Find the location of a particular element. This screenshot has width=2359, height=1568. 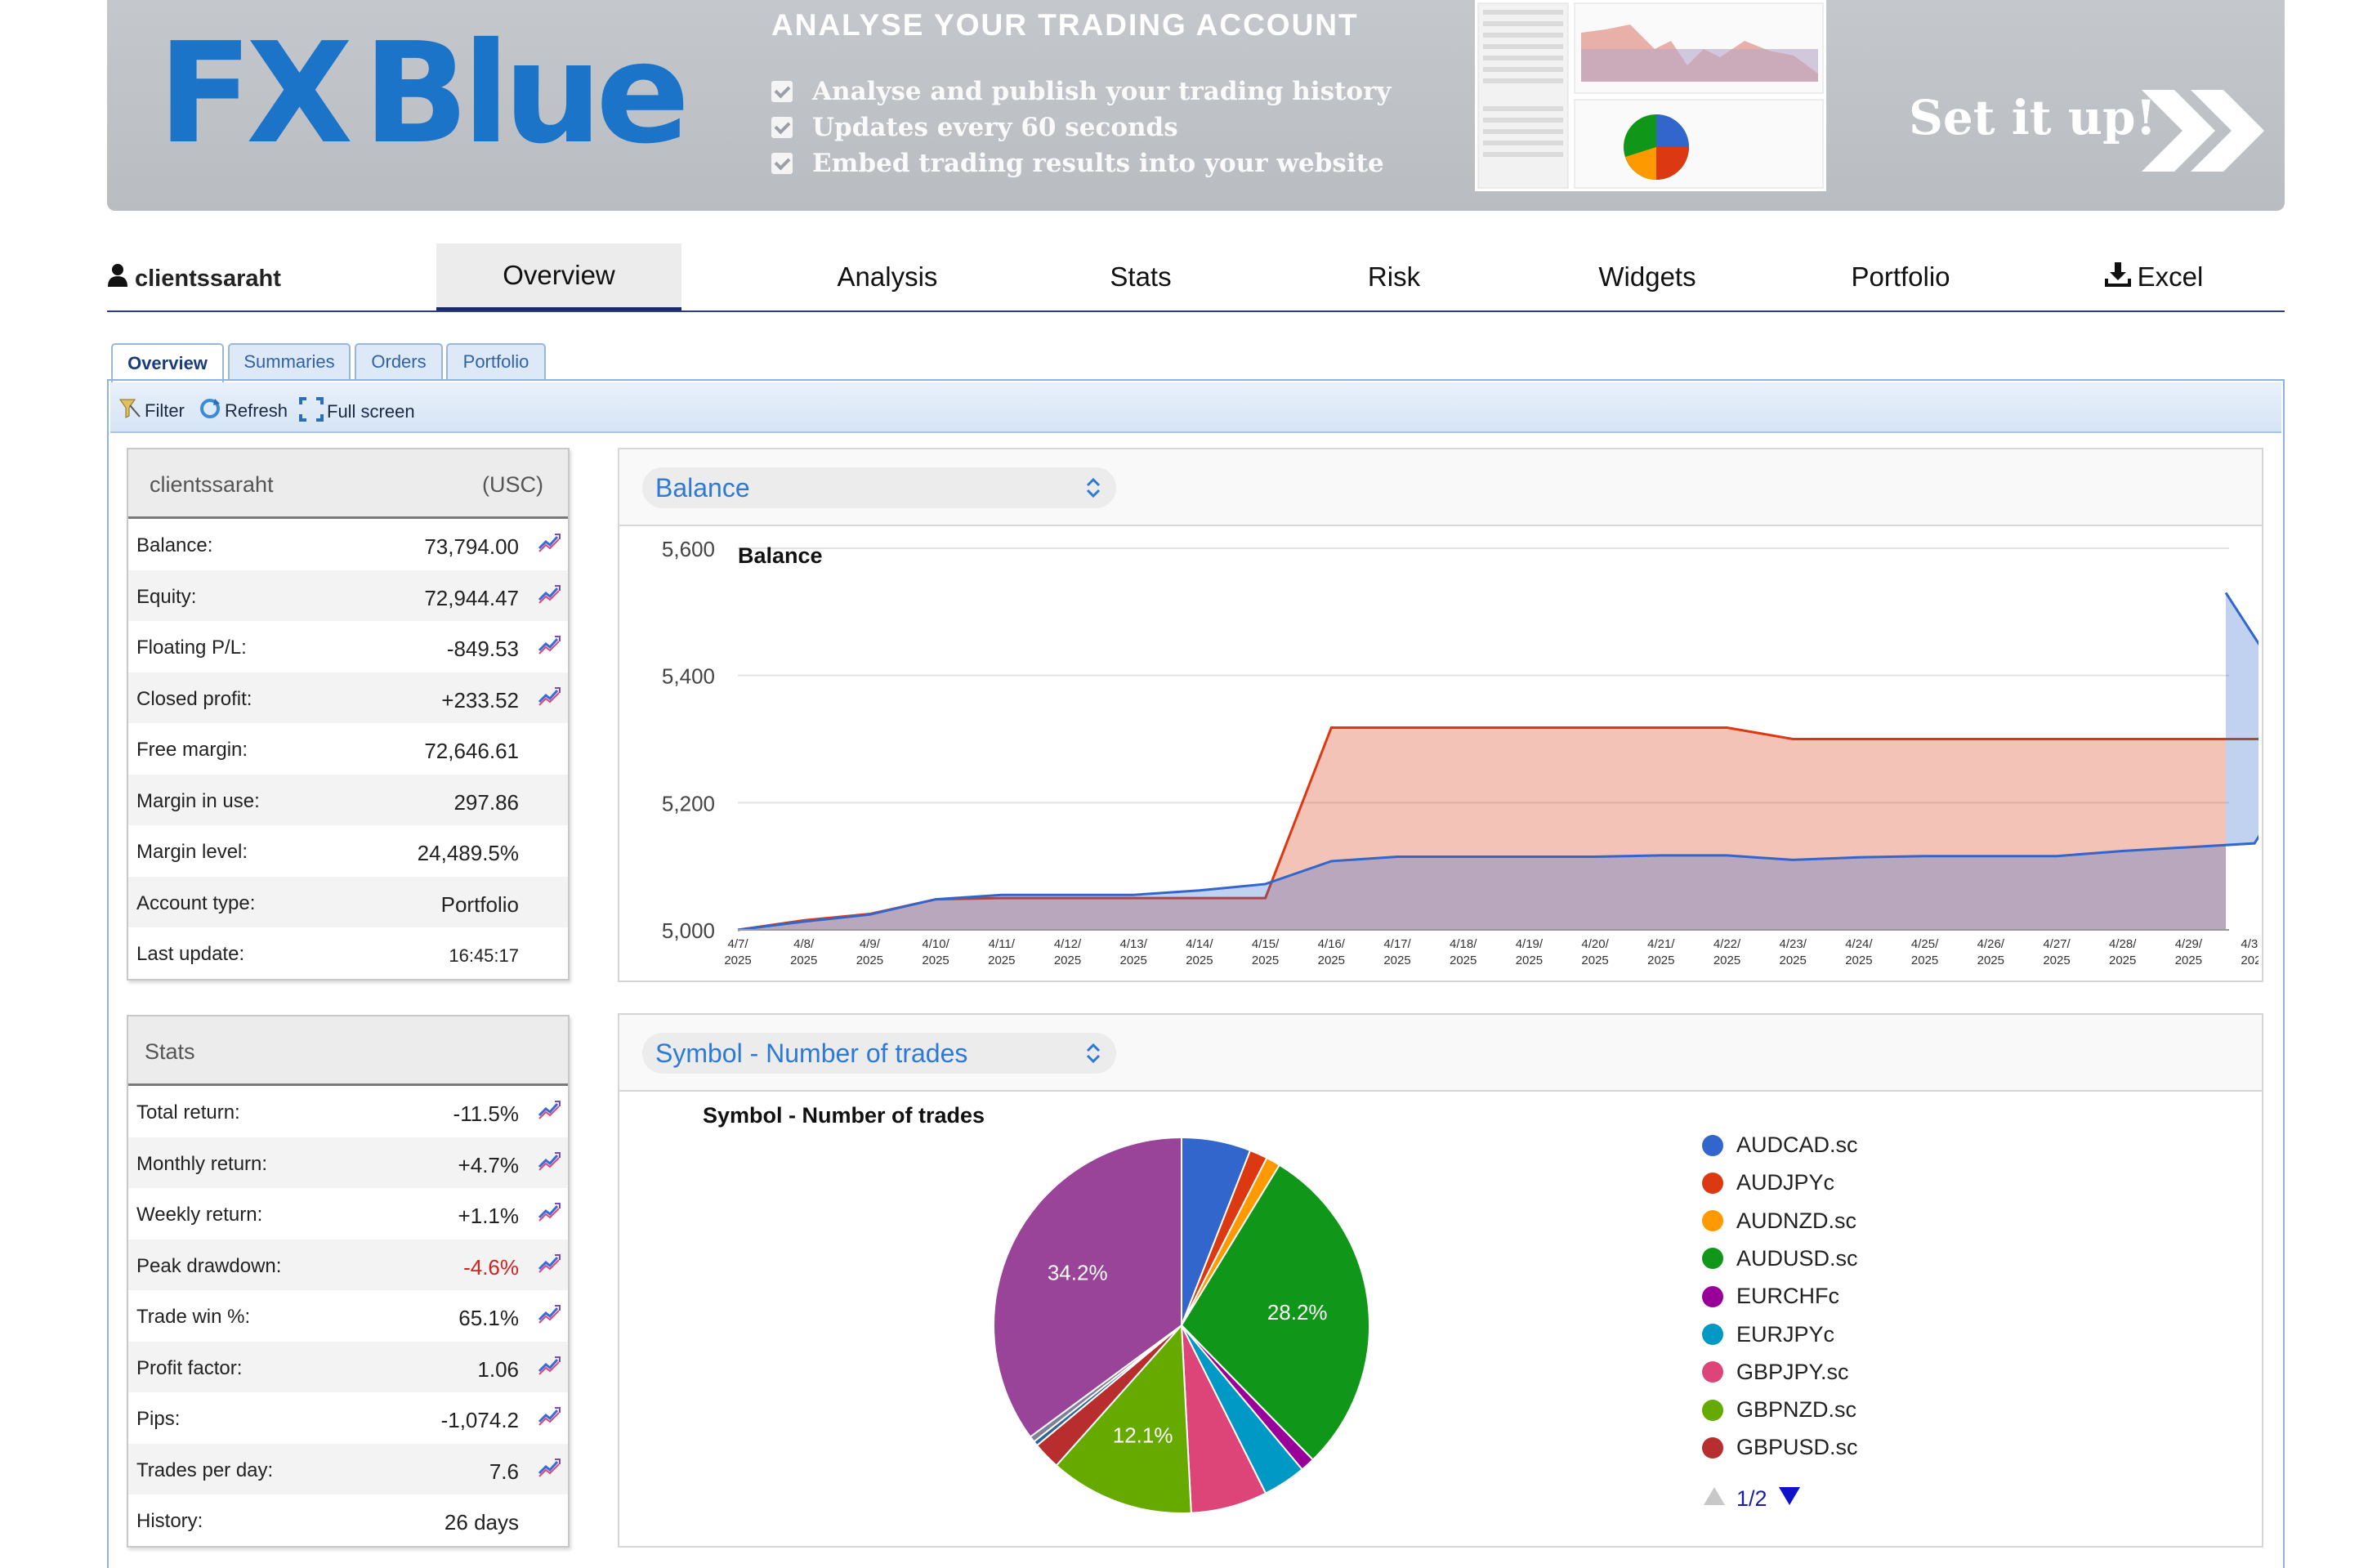

toolbar: Filter Refresh Full screen is located at coordinates (1195, 407).